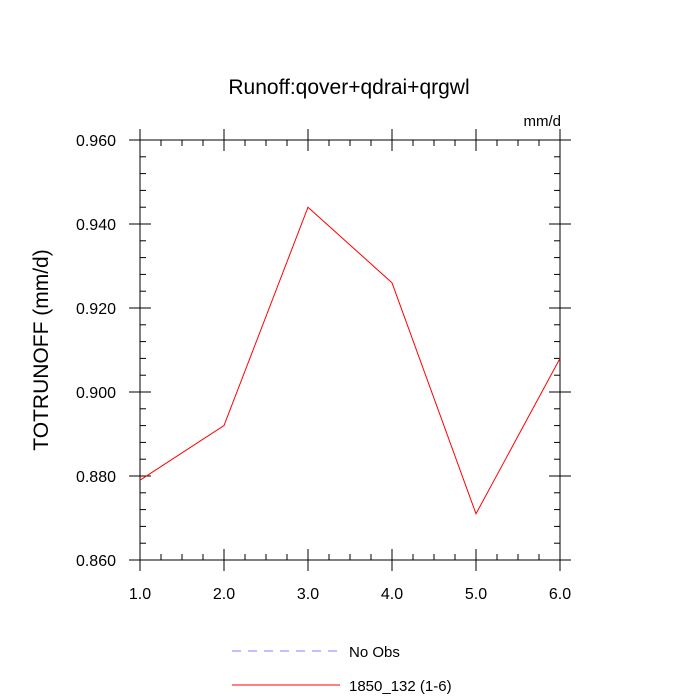 This screenshot has width=700, height=700. What do you see at coordinates (392, 594) in the screenshot?
I see `x-tick-label: 4.0` at bounding box center [392, 594].